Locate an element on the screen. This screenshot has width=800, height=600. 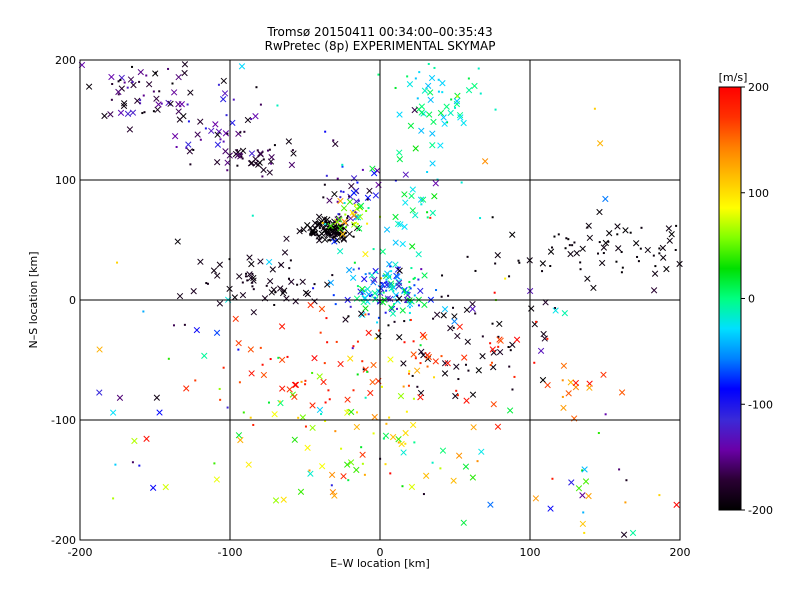
chart-subtitle: RwPretec (8p) EXPERIMENTAL SKYMAP is located at coordinates (380, 46).